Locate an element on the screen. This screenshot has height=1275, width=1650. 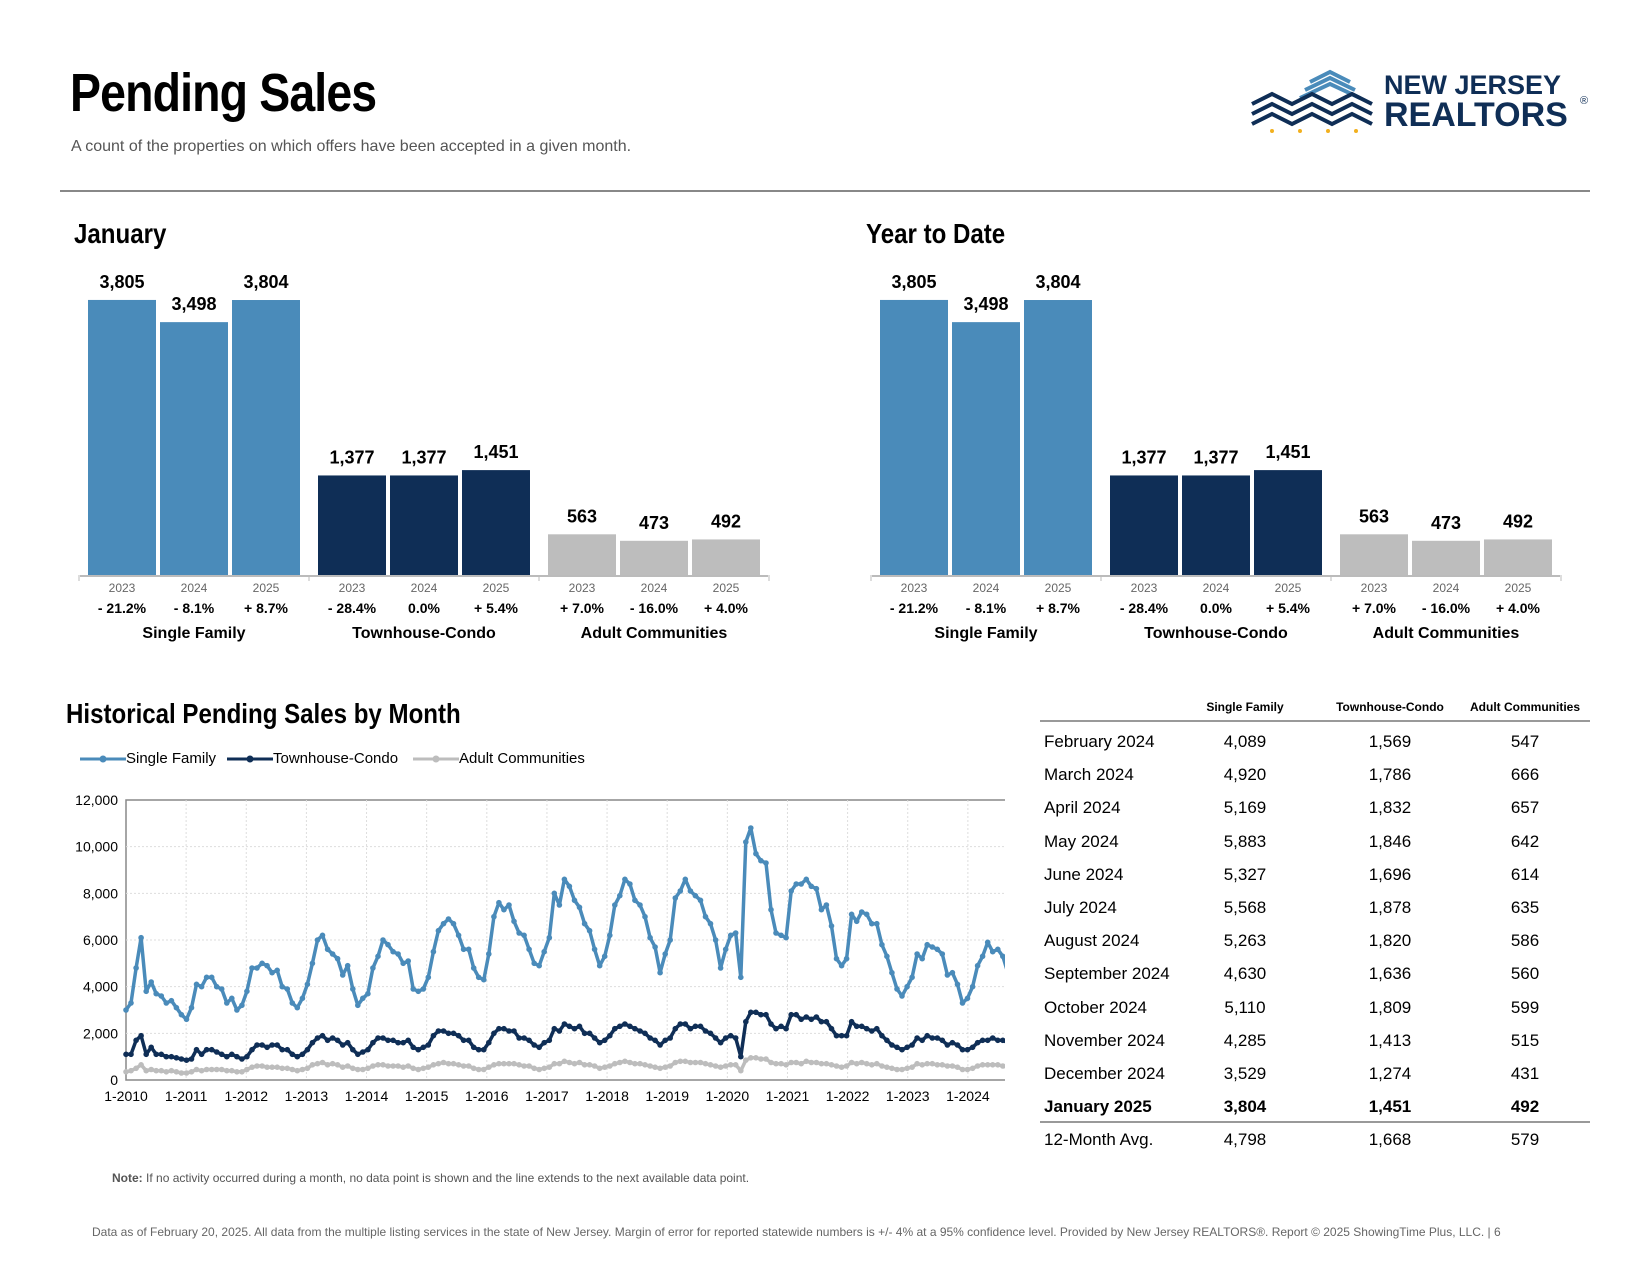
table-cell-tc: 1,636 is located at coordinates (1390, 974).